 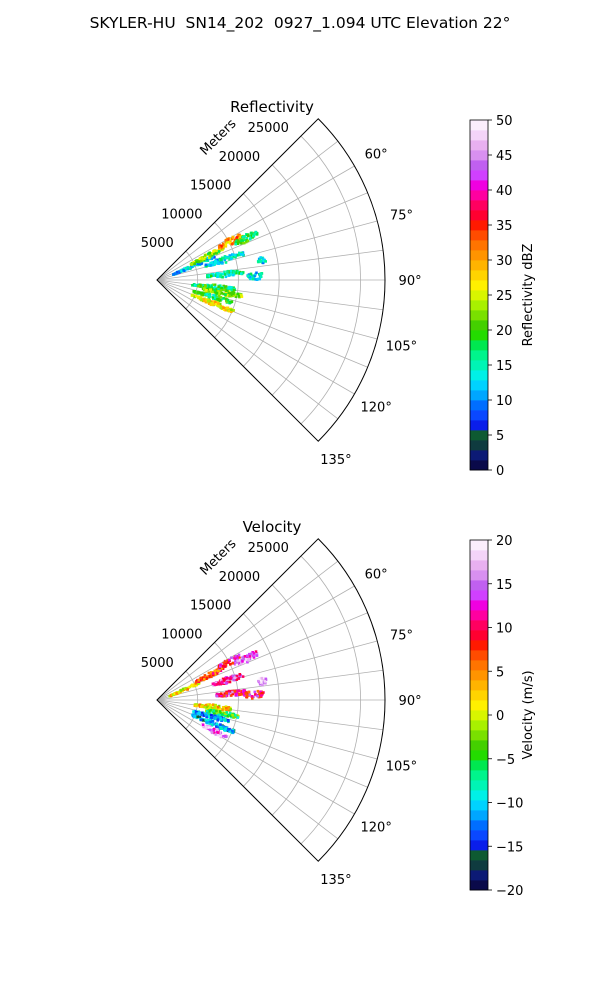 I want to click on azimuth-tick-label: 75°, so click(x=401, y=635).